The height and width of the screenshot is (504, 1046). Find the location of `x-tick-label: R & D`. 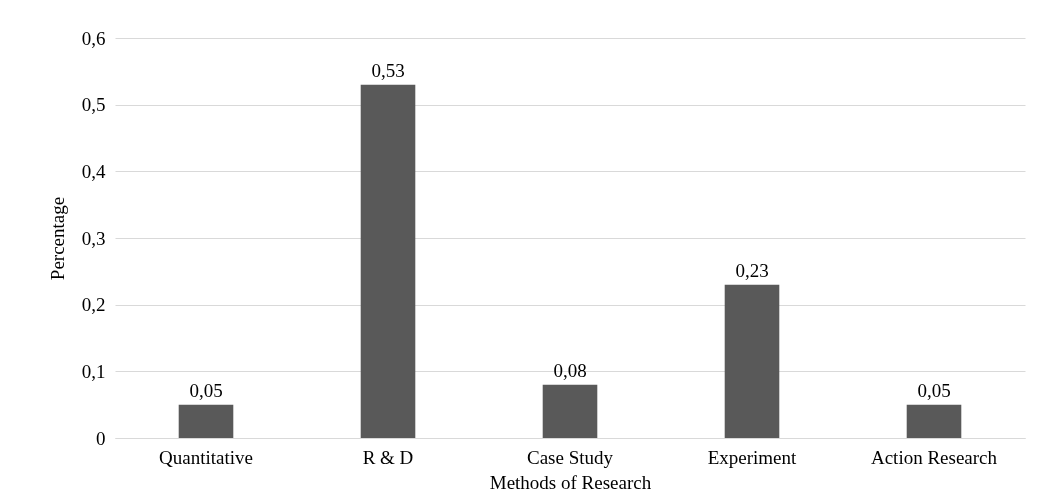

x-tick-label: R & D is located at coordinates (388, 457).